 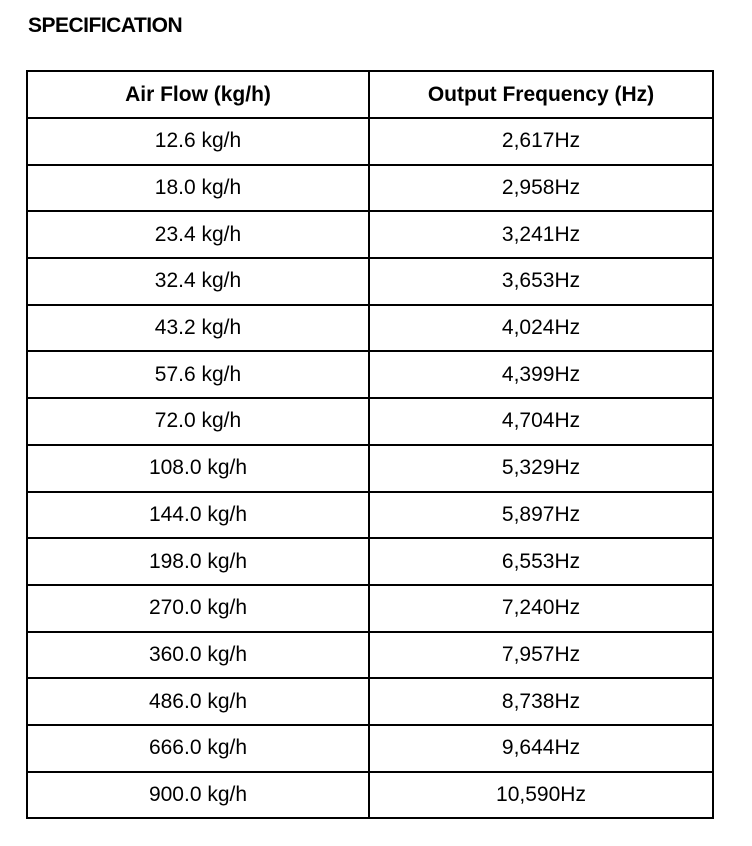 I want to click on output-frequency-cell: 7,240Hz, so click(x=541, y=608).